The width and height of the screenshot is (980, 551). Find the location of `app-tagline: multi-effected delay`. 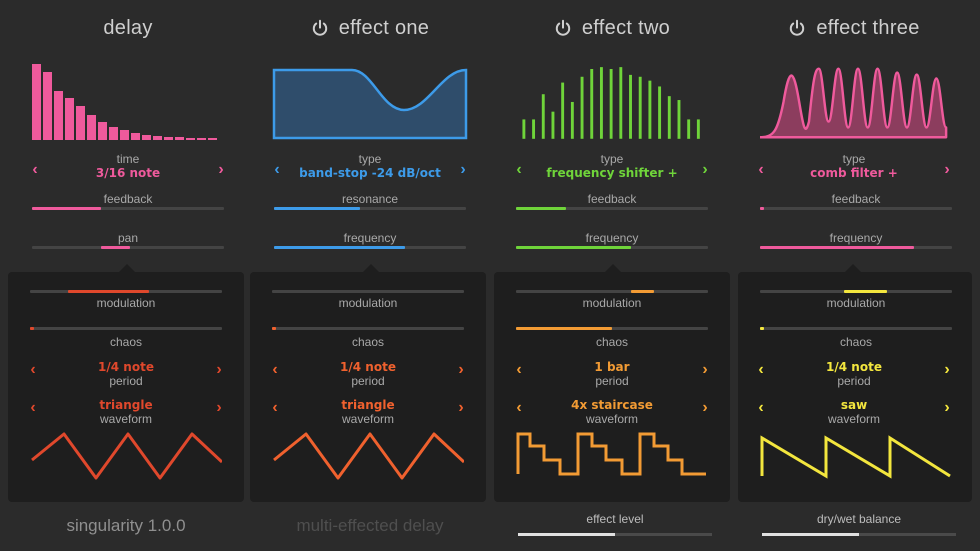

app-tagline: multi-effected delay is located at coordinates (370, 525).